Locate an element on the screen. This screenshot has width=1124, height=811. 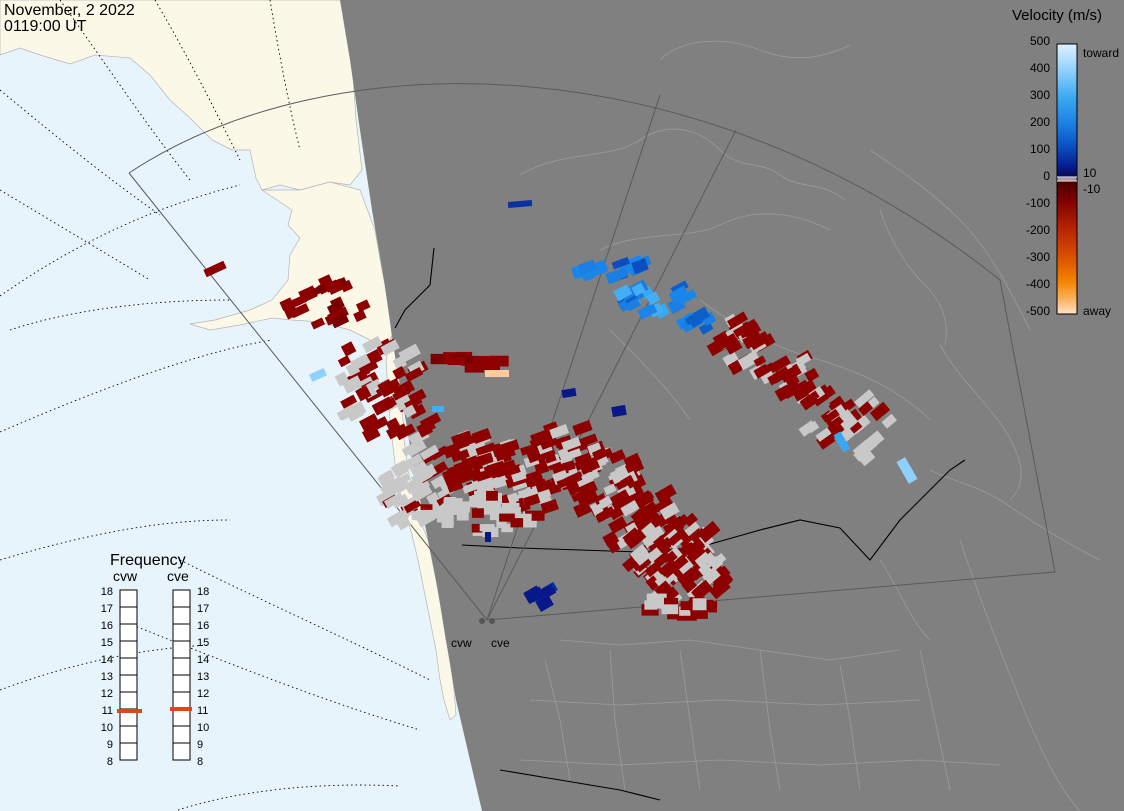
legend-toward-label: toward is located at coordinates (1101, 53).